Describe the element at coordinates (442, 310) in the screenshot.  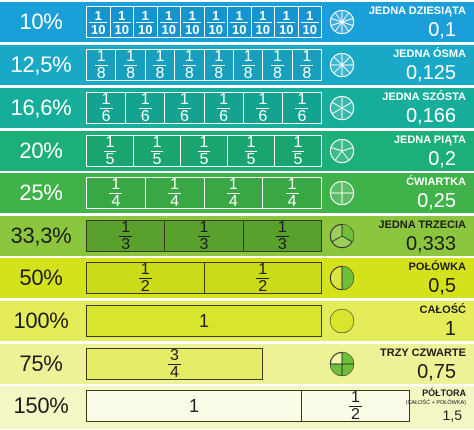
I see `fraction-name: CAŁOŚĆ` at that location.